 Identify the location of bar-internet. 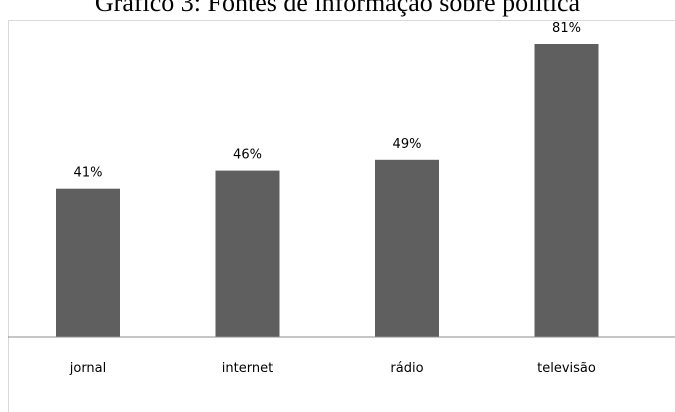
(247, 253).